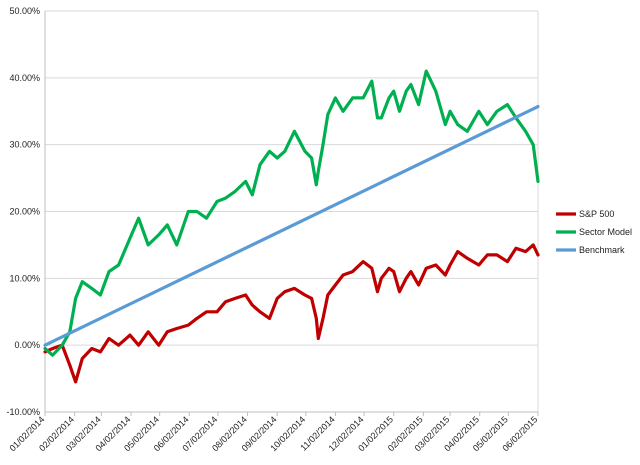 The height and width of the screenshot is (465, 640). Describe the element at coordinates (596, 214) in the screenshot. I see `legend-label-s-p-500: S&P 500` at that location.